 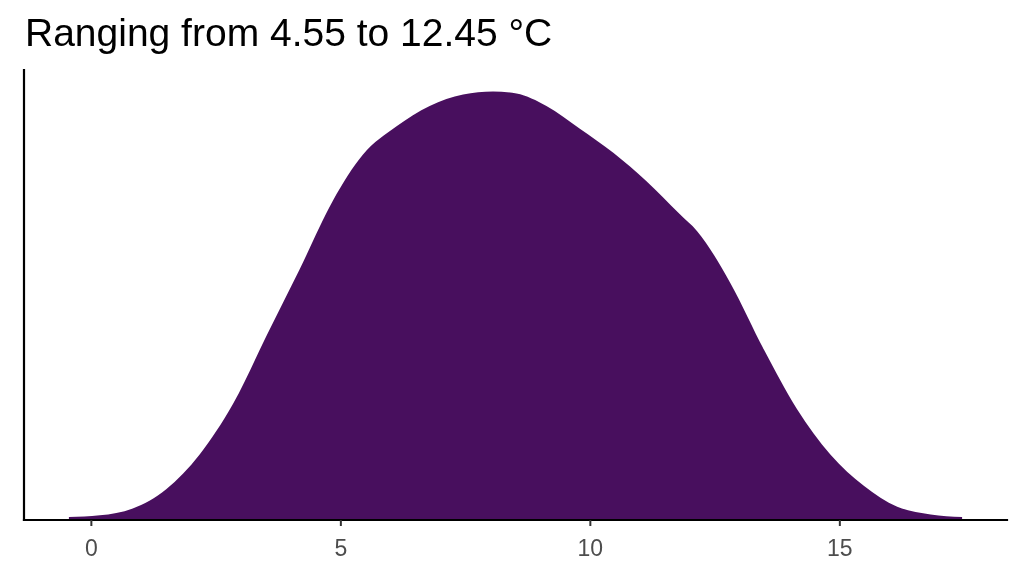 I want to click on x-tick-label: 15, so click(x=840, y=548).